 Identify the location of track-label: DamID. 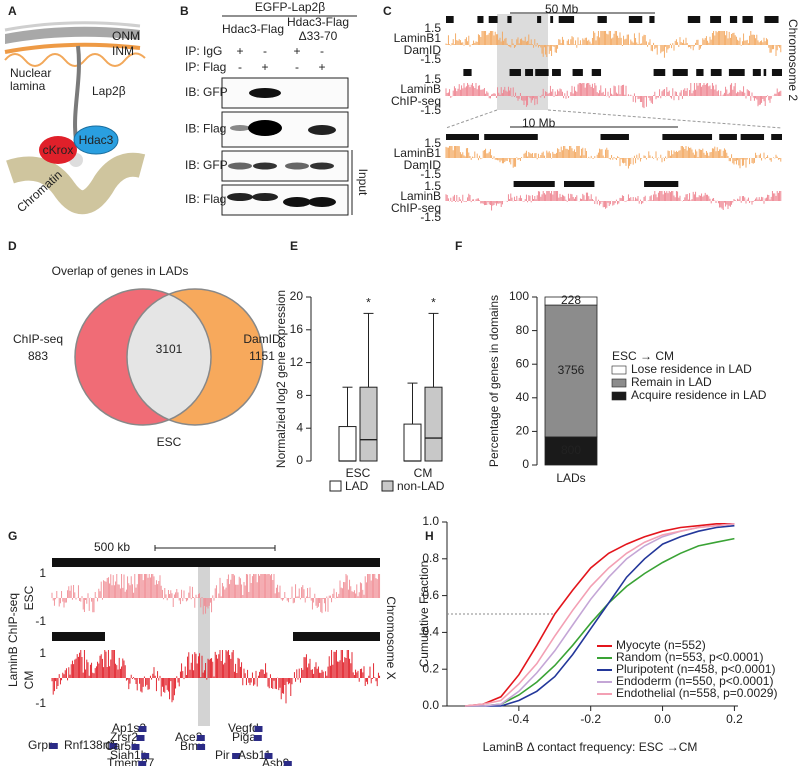
(423, 165).